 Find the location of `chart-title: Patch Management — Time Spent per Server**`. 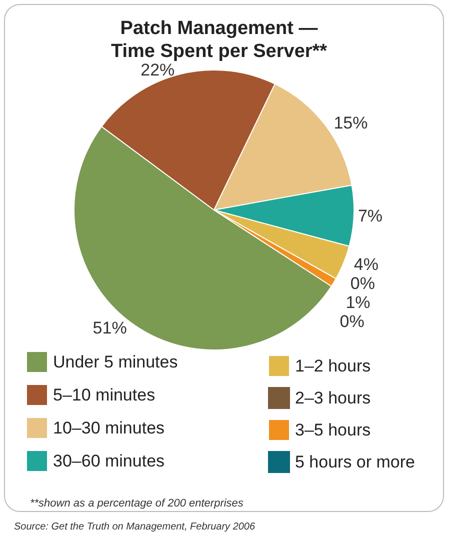

chart-title: Patch Management — Time Spent per Server** is located at coordinates (219, 40).